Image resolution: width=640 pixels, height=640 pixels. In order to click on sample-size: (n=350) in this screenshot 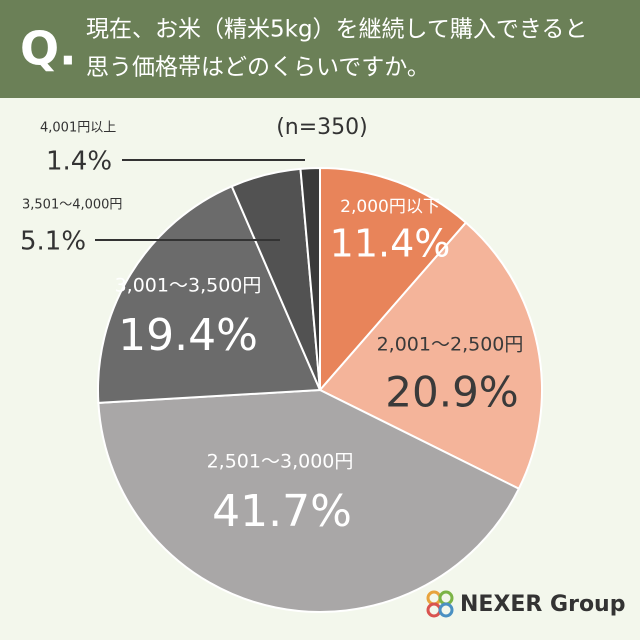, I will do `click(322, 127)`.